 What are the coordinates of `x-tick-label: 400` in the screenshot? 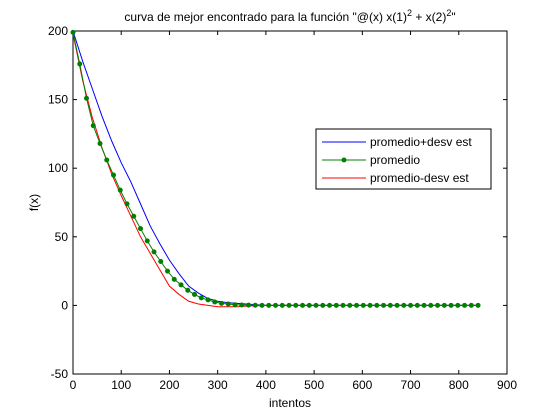 It's located at (266, 385).